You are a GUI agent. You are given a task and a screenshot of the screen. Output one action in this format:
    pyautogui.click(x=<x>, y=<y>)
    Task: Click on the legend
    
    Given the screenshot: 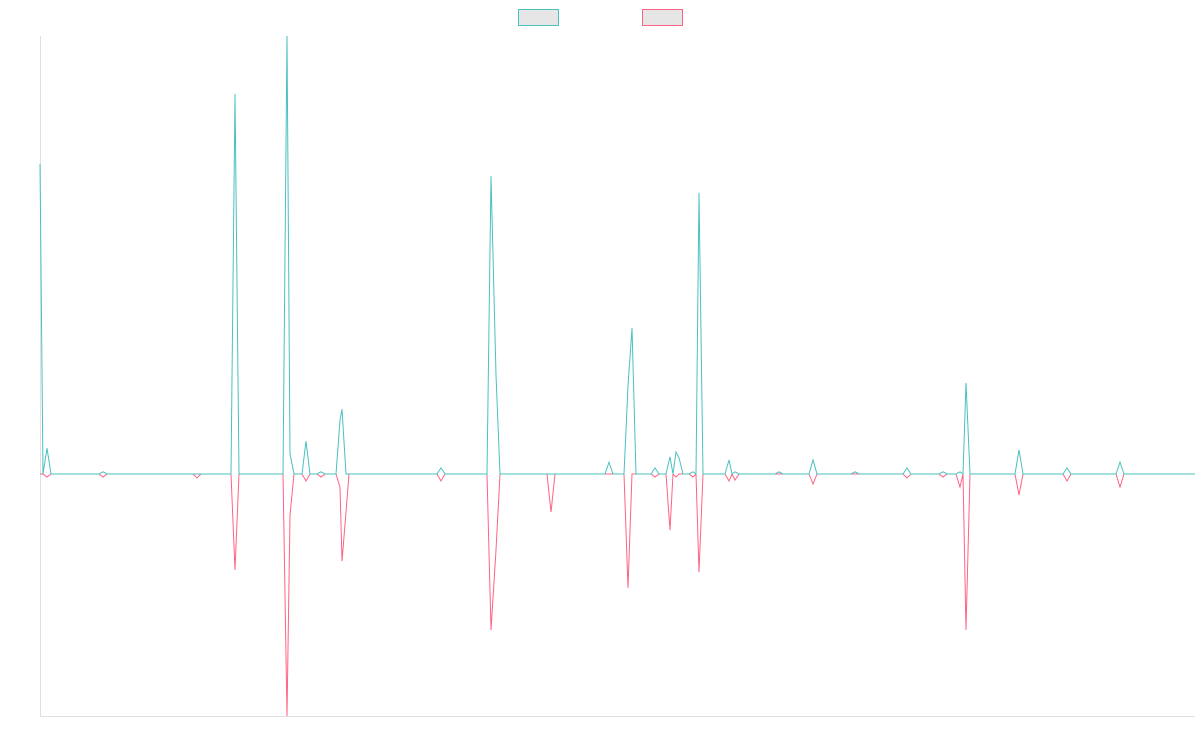 What is the action you would take?
    pyautogui.click(x=600, y=17)
    